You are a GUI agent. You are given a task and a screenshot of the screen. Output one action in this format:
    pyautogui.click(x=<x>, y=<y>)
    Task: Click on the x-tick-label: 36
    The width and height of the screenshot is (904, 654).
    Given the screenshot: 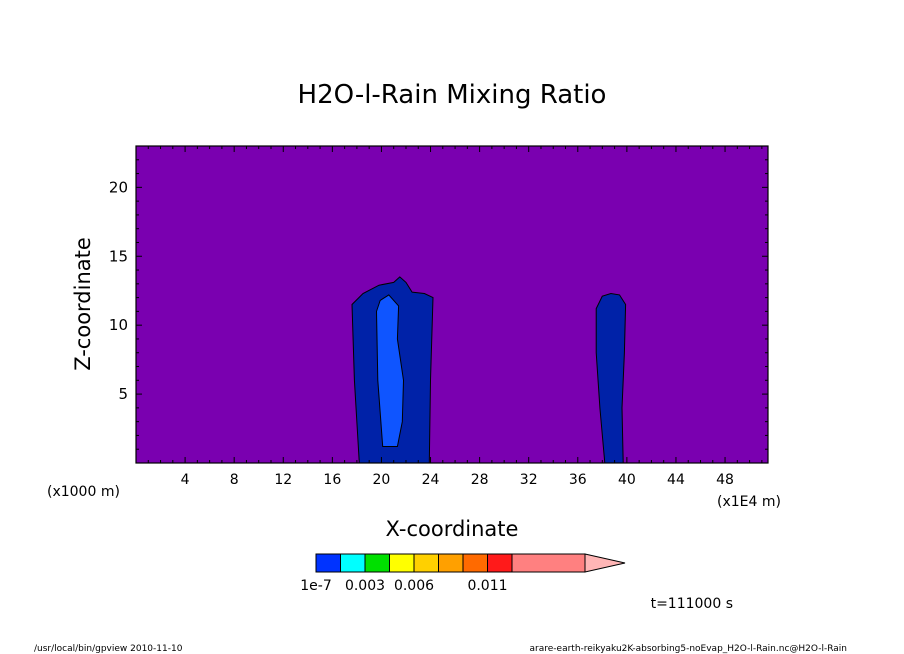 What is the action you would take?
    pyautogui.click(x=578, y=480)
    